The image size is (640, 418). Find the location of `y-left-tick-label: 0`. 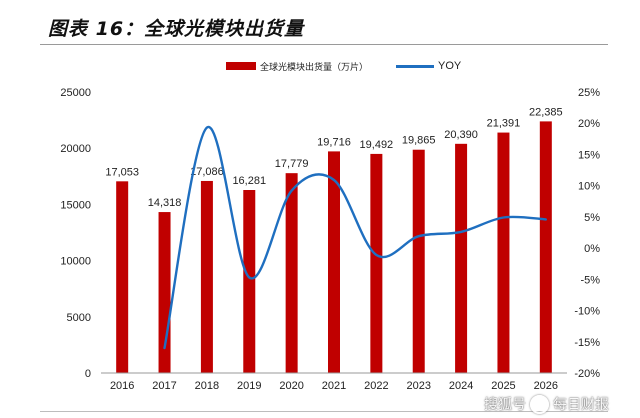

y-left-tick-label: 0 is located at coordinates (88, 374).